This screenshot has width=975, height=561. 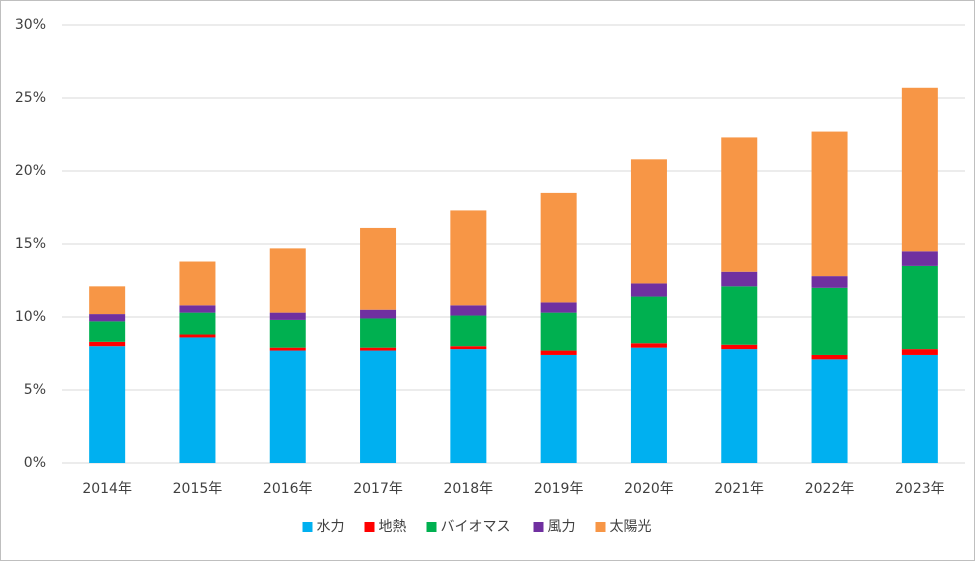 I want to click on x-tick-label: 2019年, so click(x=559, y=489).